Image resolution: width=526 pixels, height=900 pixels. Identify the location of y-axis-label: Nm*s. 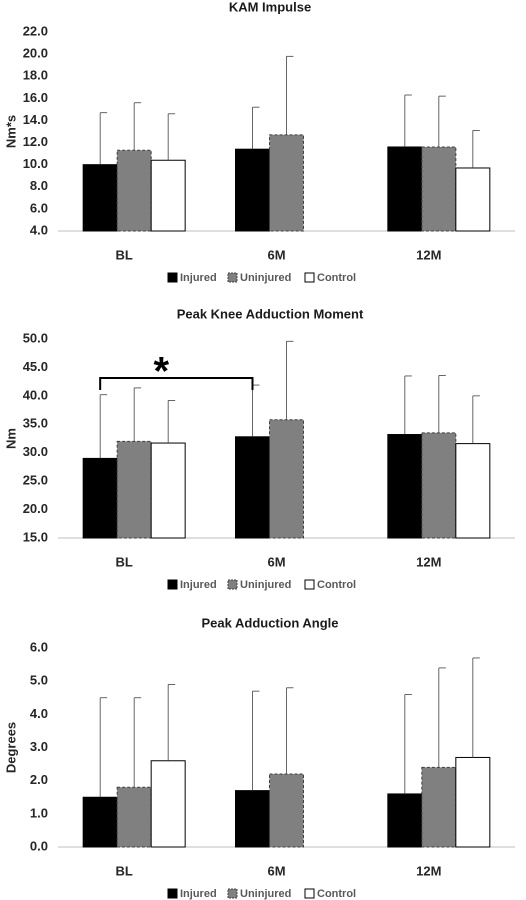
(10, 131).